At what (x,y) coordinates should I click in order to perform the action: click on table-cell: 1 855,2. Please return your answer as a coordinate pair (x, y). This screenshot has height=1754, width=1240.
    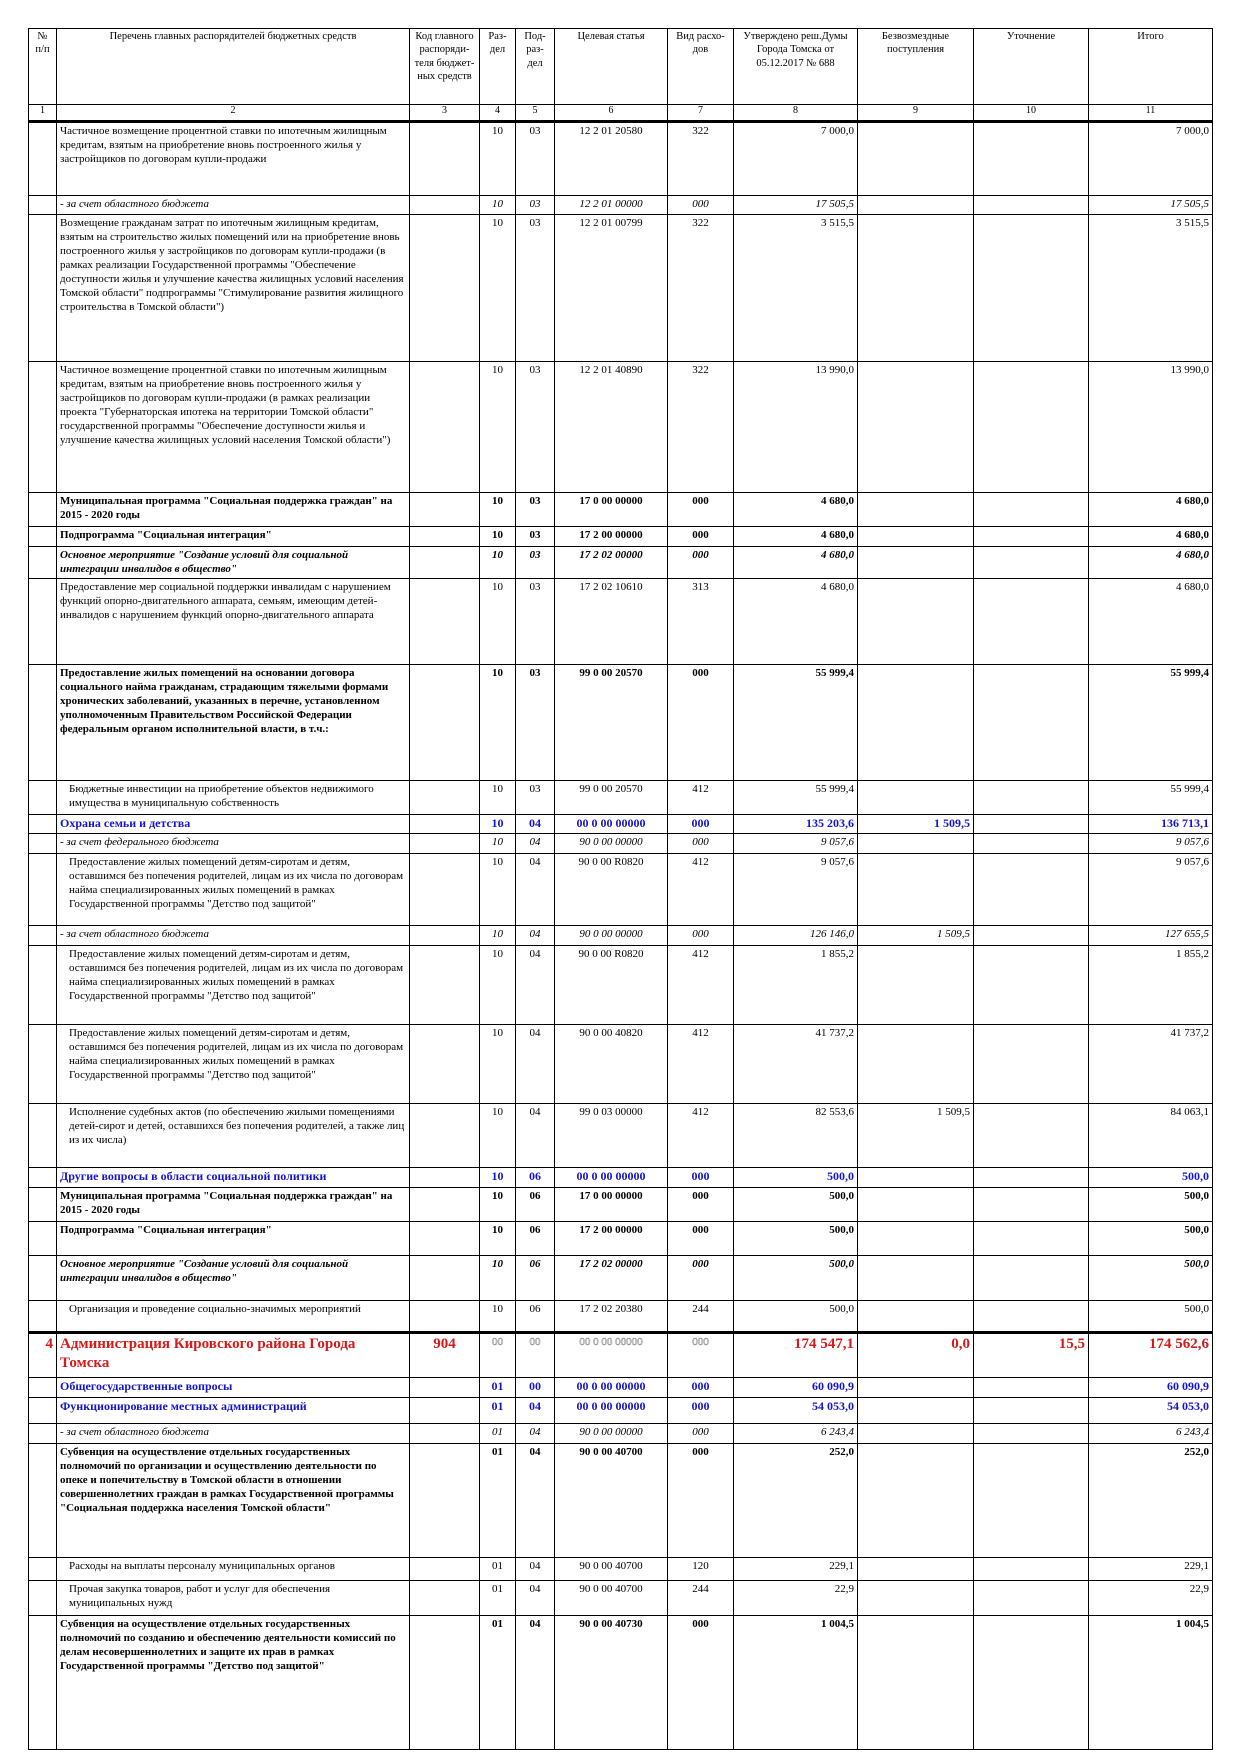
    Looking at the image, I should click on (1150, 985).